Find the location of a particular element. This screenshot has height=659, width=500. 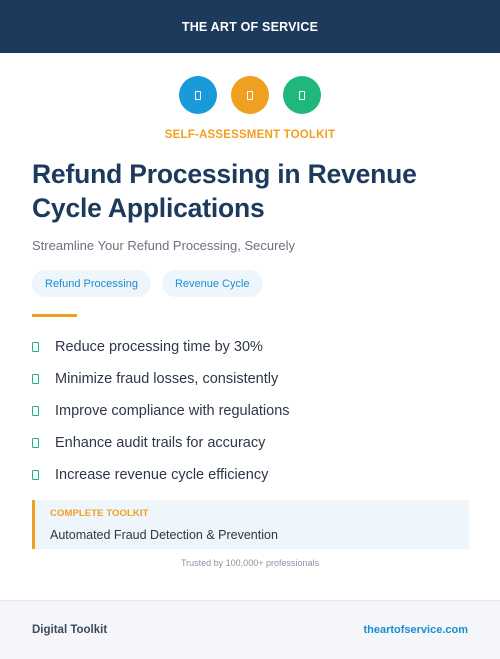

green-circle-icon is located at coordinates (302, 95).